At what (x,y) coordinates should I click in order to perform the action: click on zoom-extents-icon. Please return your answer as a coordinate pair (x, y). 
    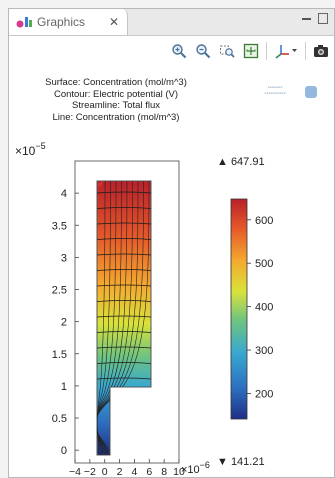
    Looking at the image, I should click on (251, 51).